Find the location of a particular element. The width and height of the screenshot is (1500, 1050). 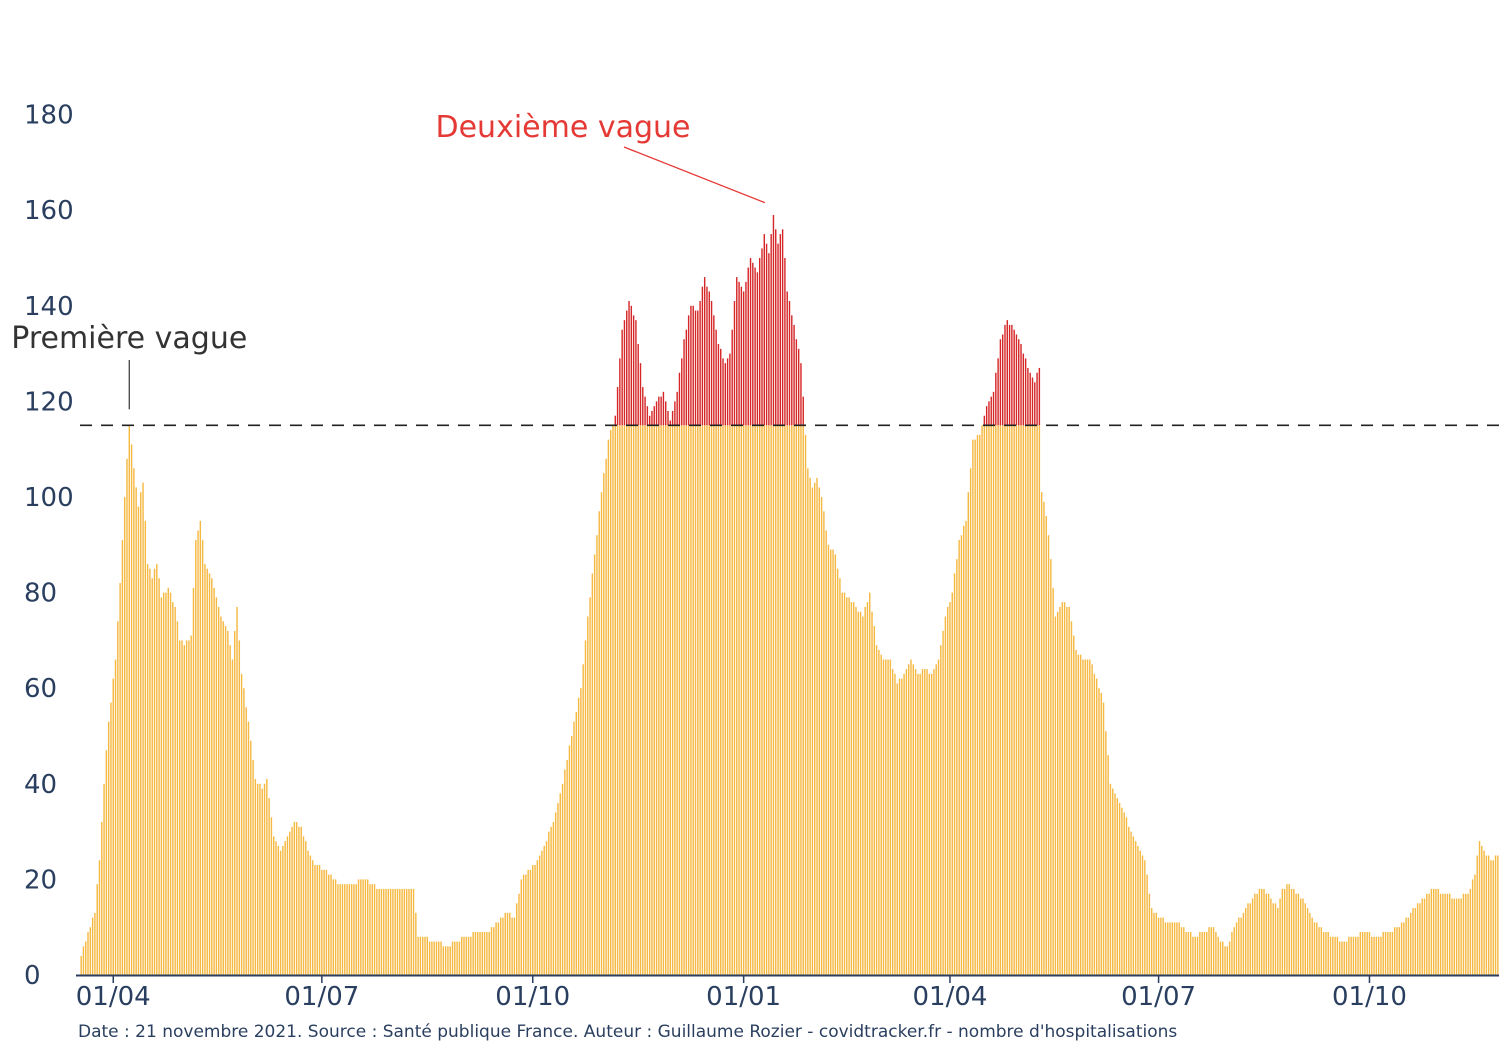

x-tick-label: 01/10 is located at coordinates (1369, 997).